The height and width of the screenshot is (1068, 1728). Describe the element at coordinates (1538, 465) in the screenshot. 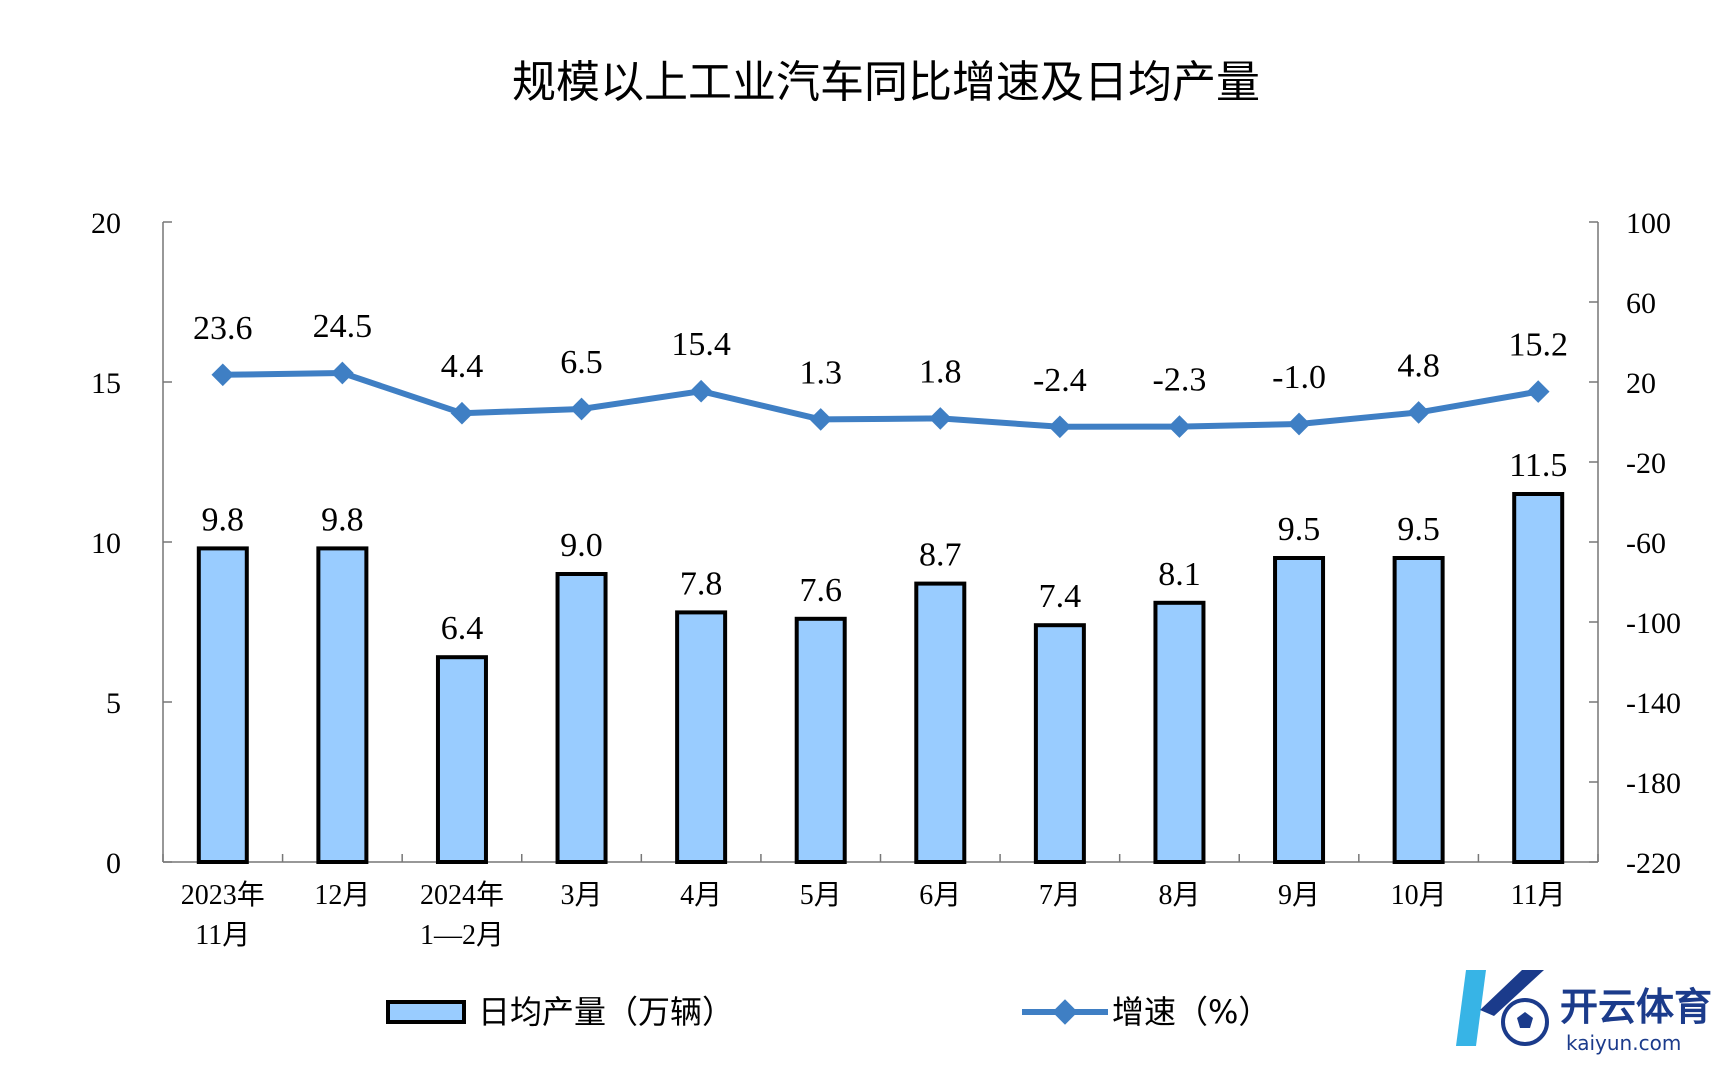

I see `bar-data-label: 11.5` at that location.